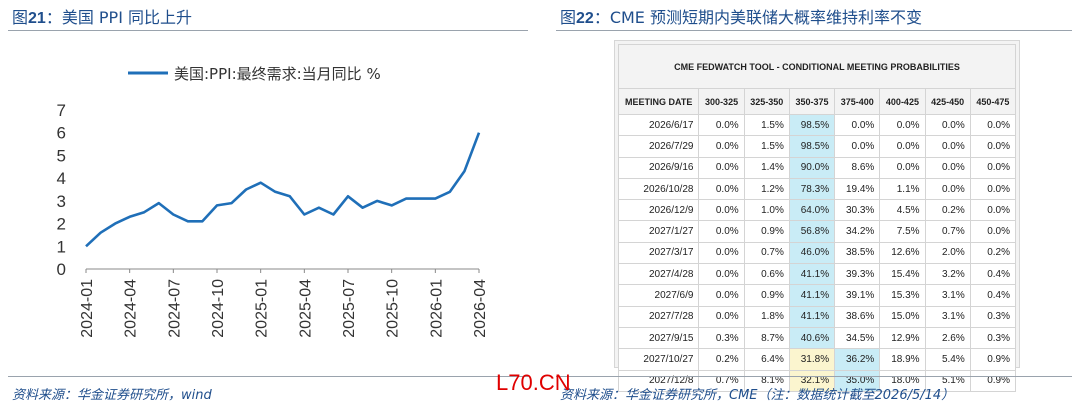  I want to click on meeting-date-cell: 2027/7/28, so click(658, 316).